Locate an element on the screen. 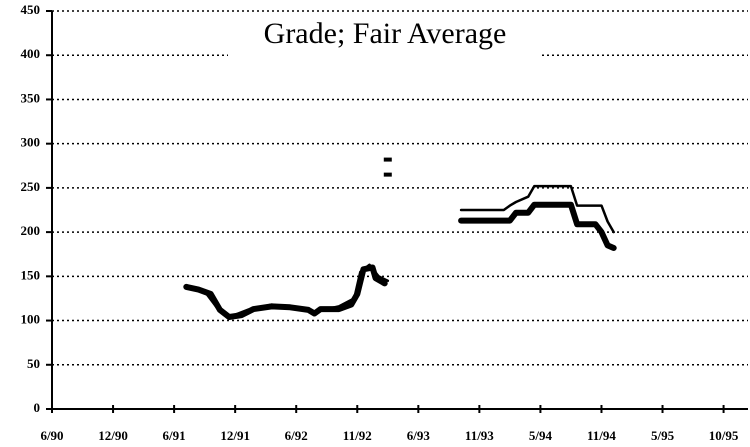  x-tick-label: 10/95 is located at coordinates (724, 435).